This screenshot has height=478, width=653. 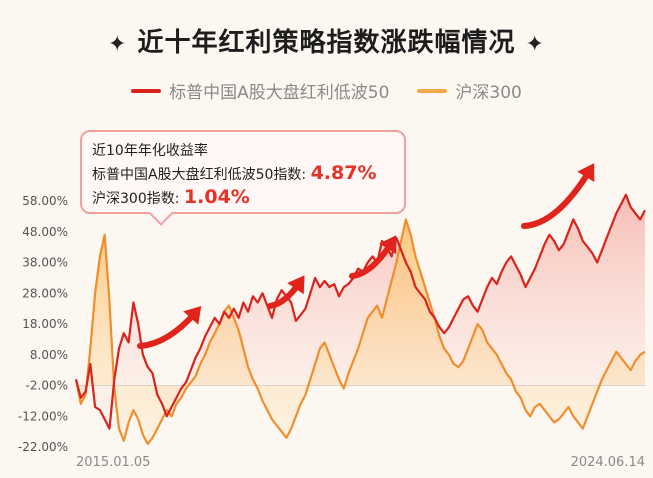 I want to click on legend-item-hs300: 沪深300, so click(x=469, y=90).